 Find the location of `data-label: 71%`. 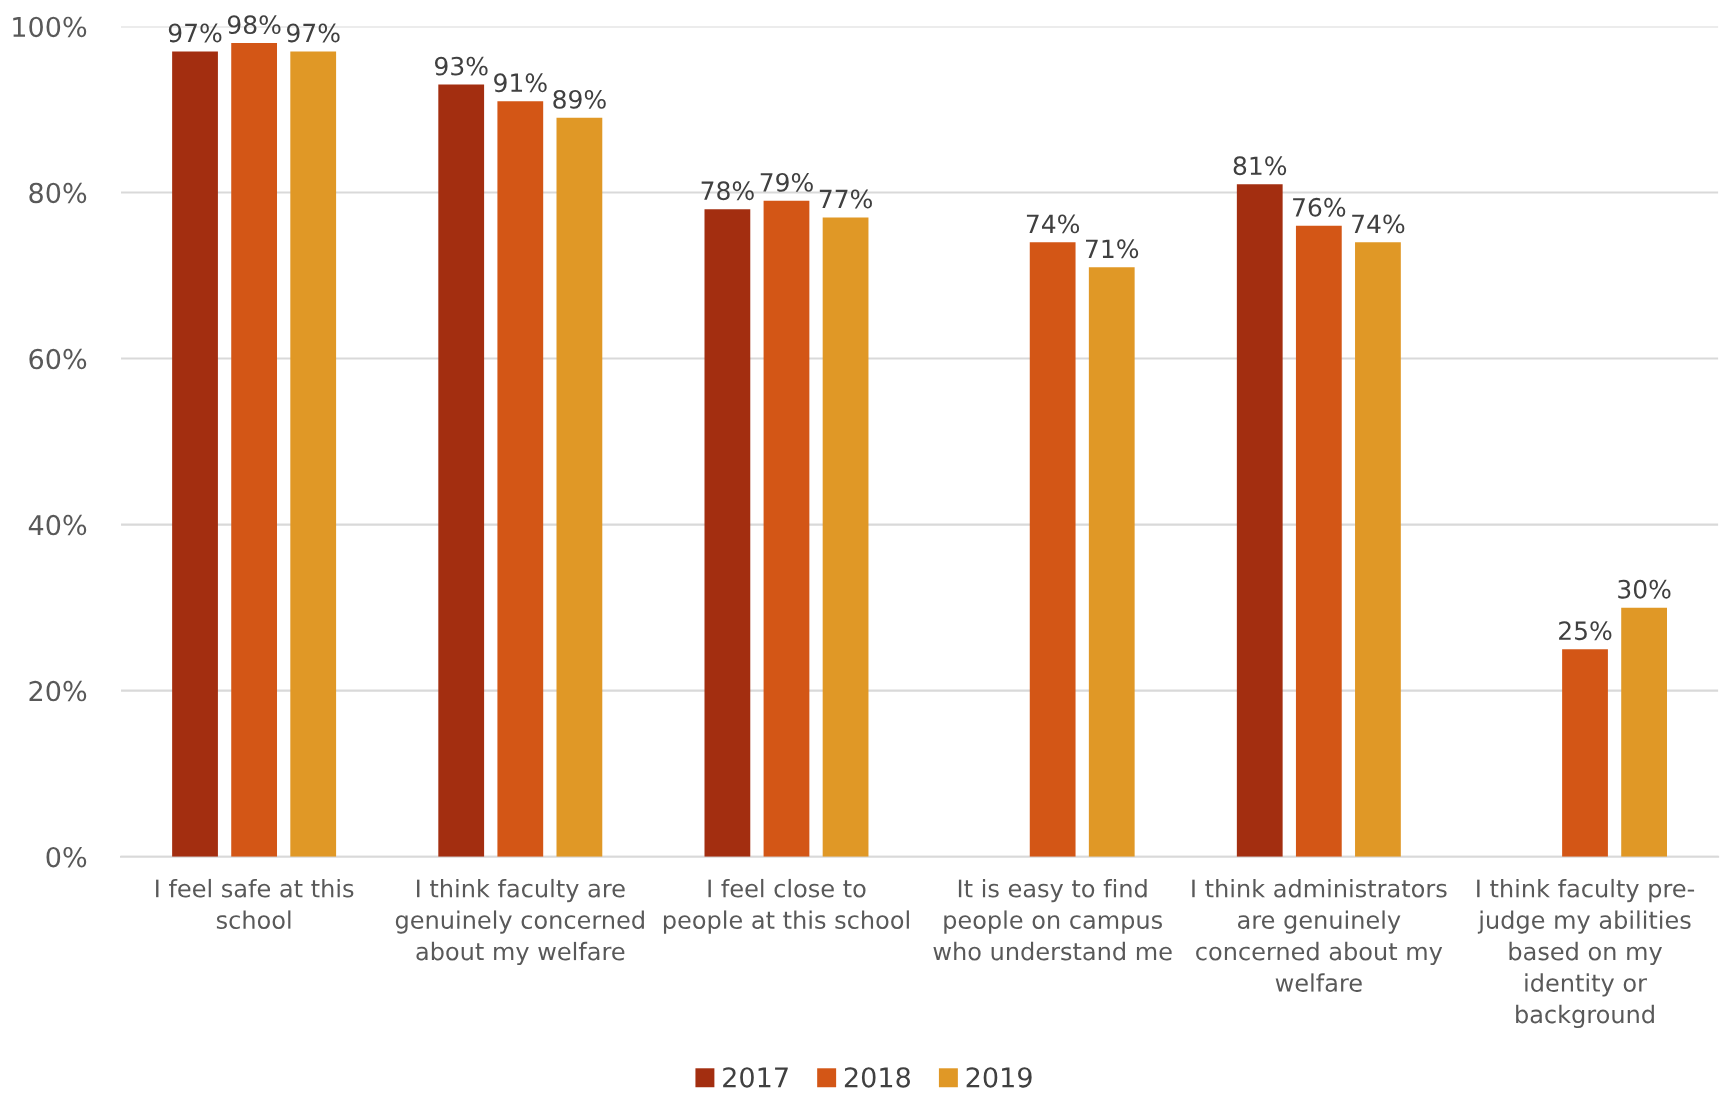

data-label: 71% is located at coordinates (1112, 249).